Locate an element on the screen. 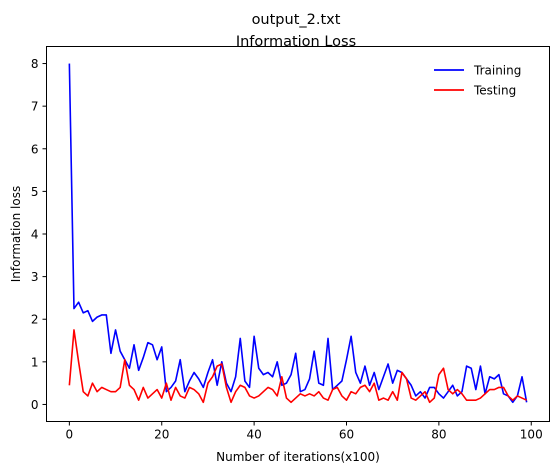  x-tick-label: 60 is located at coordinates (346, 435).